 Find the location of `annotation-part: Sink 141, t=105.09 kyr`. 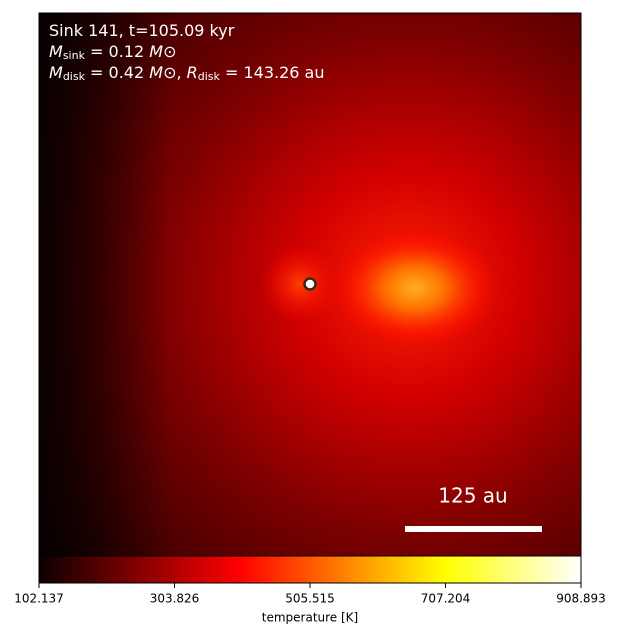

annotation-part: Sink 141, t=105.09 kyr is located at coordinates (142, 30).